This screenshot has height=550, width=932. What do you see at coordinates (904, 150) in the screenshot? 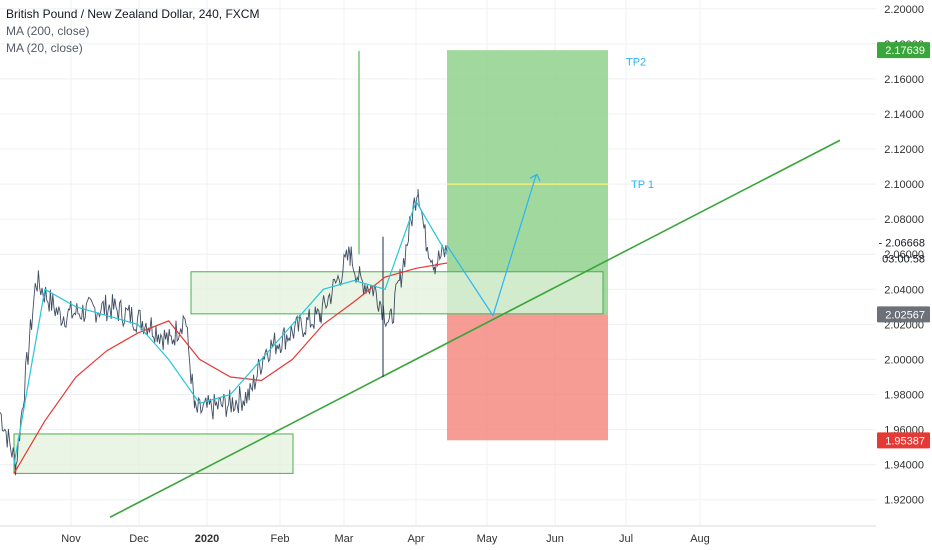
I see `y-tick-label: 2.12000` at bounding box center [904, 150].